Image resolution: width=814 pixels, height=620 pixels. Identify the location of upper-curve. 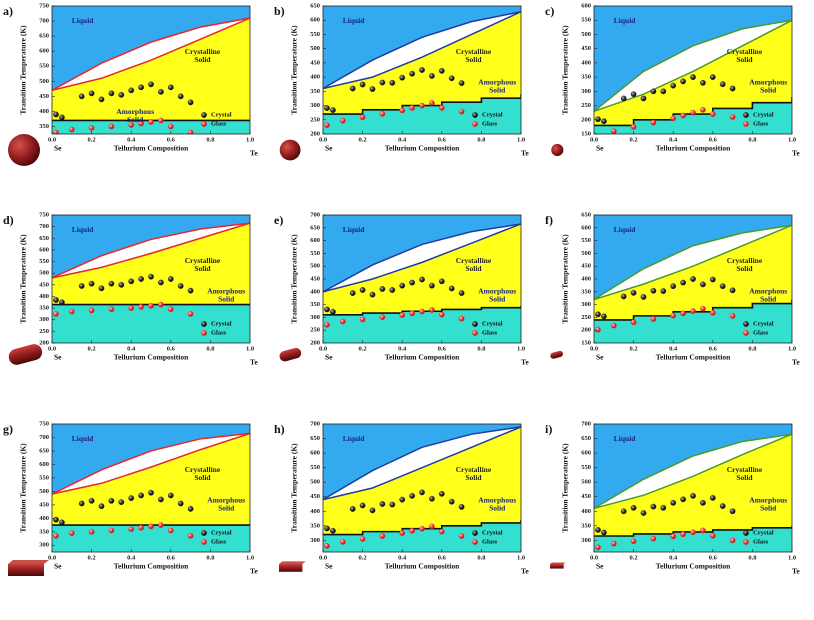
(693, 262).